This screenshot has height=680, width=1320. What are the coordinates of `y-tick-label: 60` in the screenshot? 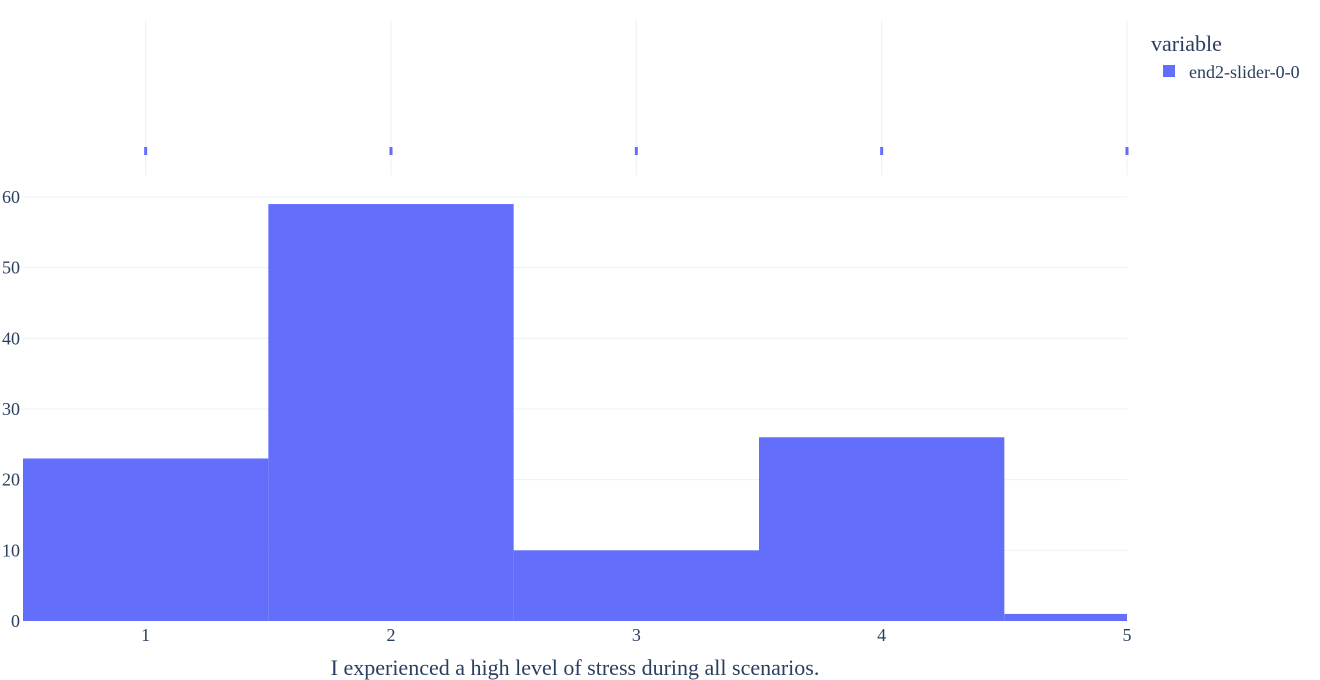 It's located at (11, 197).